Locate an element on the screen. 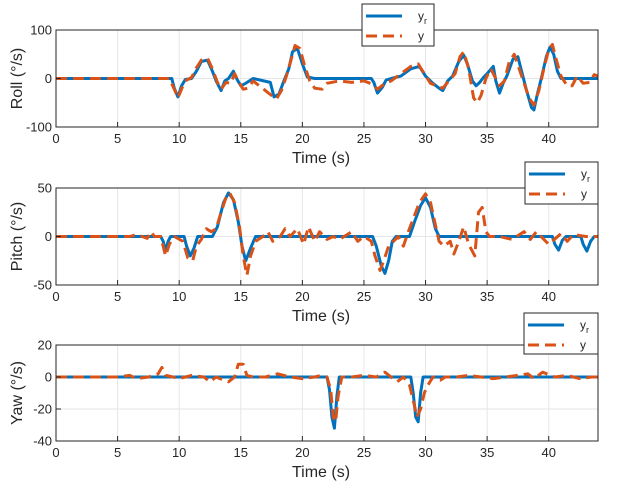 The height and width of the screenshot is (488, 618). y-tick-label: -50 is located at coordinates (42, 285).